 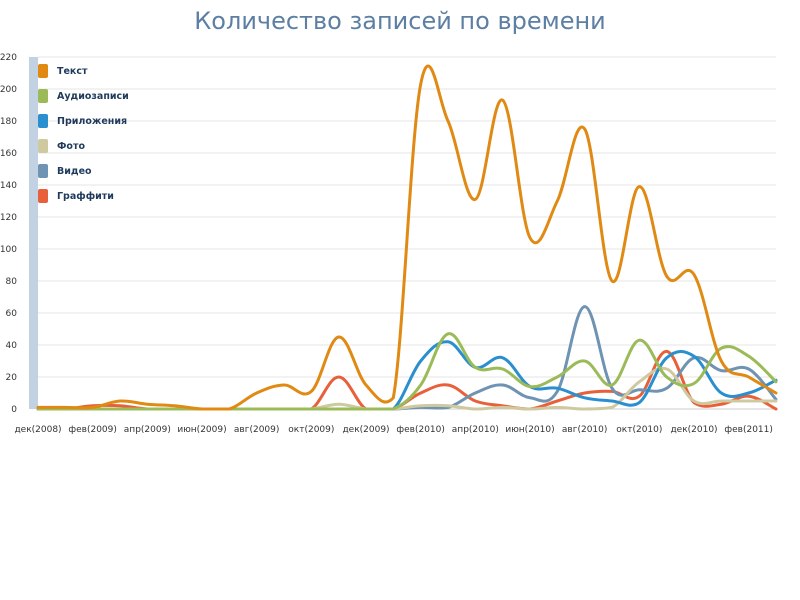 What do you see at coordinates (201, 430) in the screenshot?
I see `x-tick-label: июн(2009)` at bounding box center [201, 430].